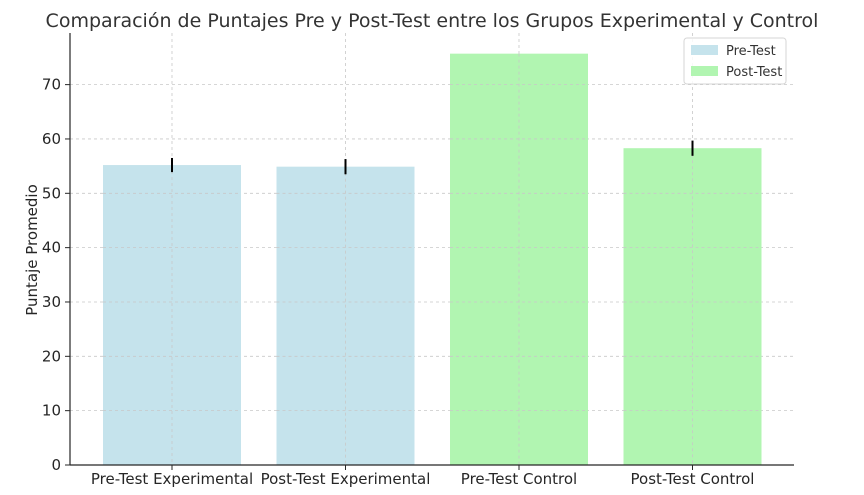  I want to click on y-tick-label: 30, so click(51, 302).